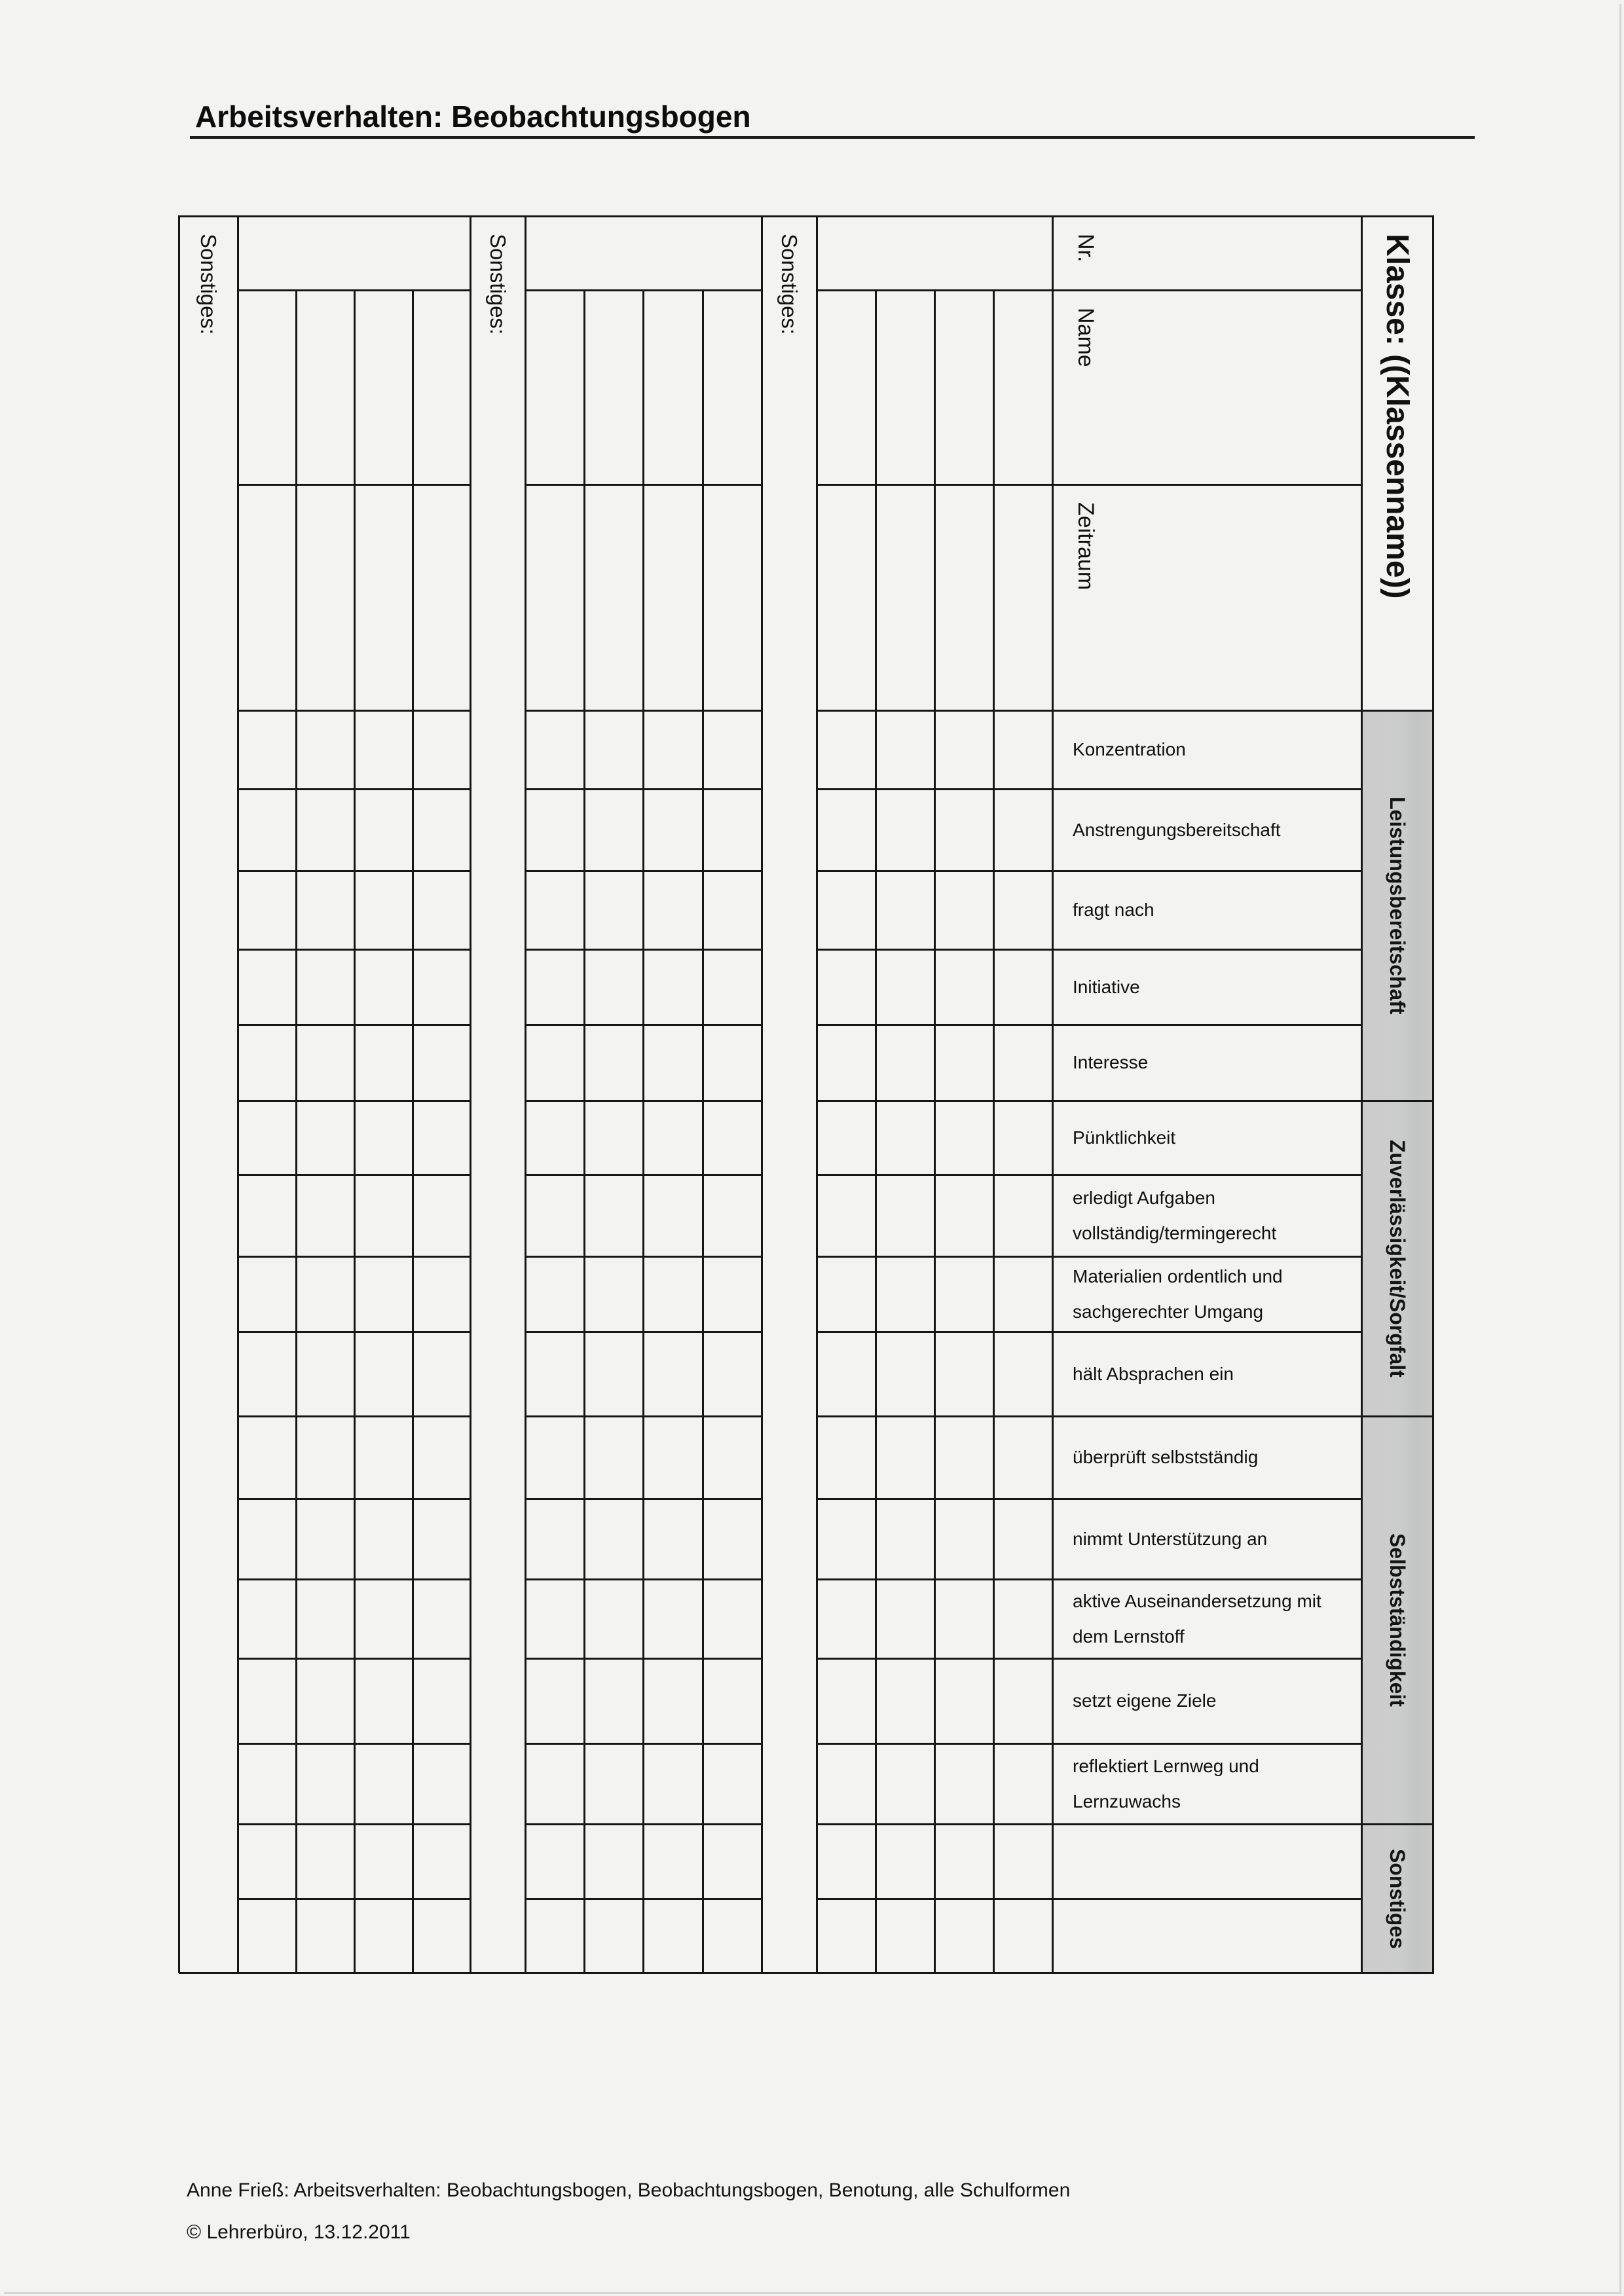 This screenshot has height=2296, width=1624. I want to click on criterion-row-fragt-nach: fragt nach, so click(1206, 910).